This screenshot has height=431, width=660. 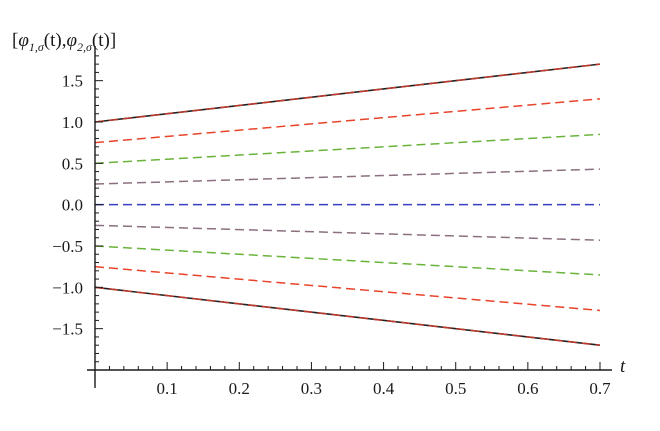 I want to click on y-tick-label: 0.0, so click(x=72, y=205).